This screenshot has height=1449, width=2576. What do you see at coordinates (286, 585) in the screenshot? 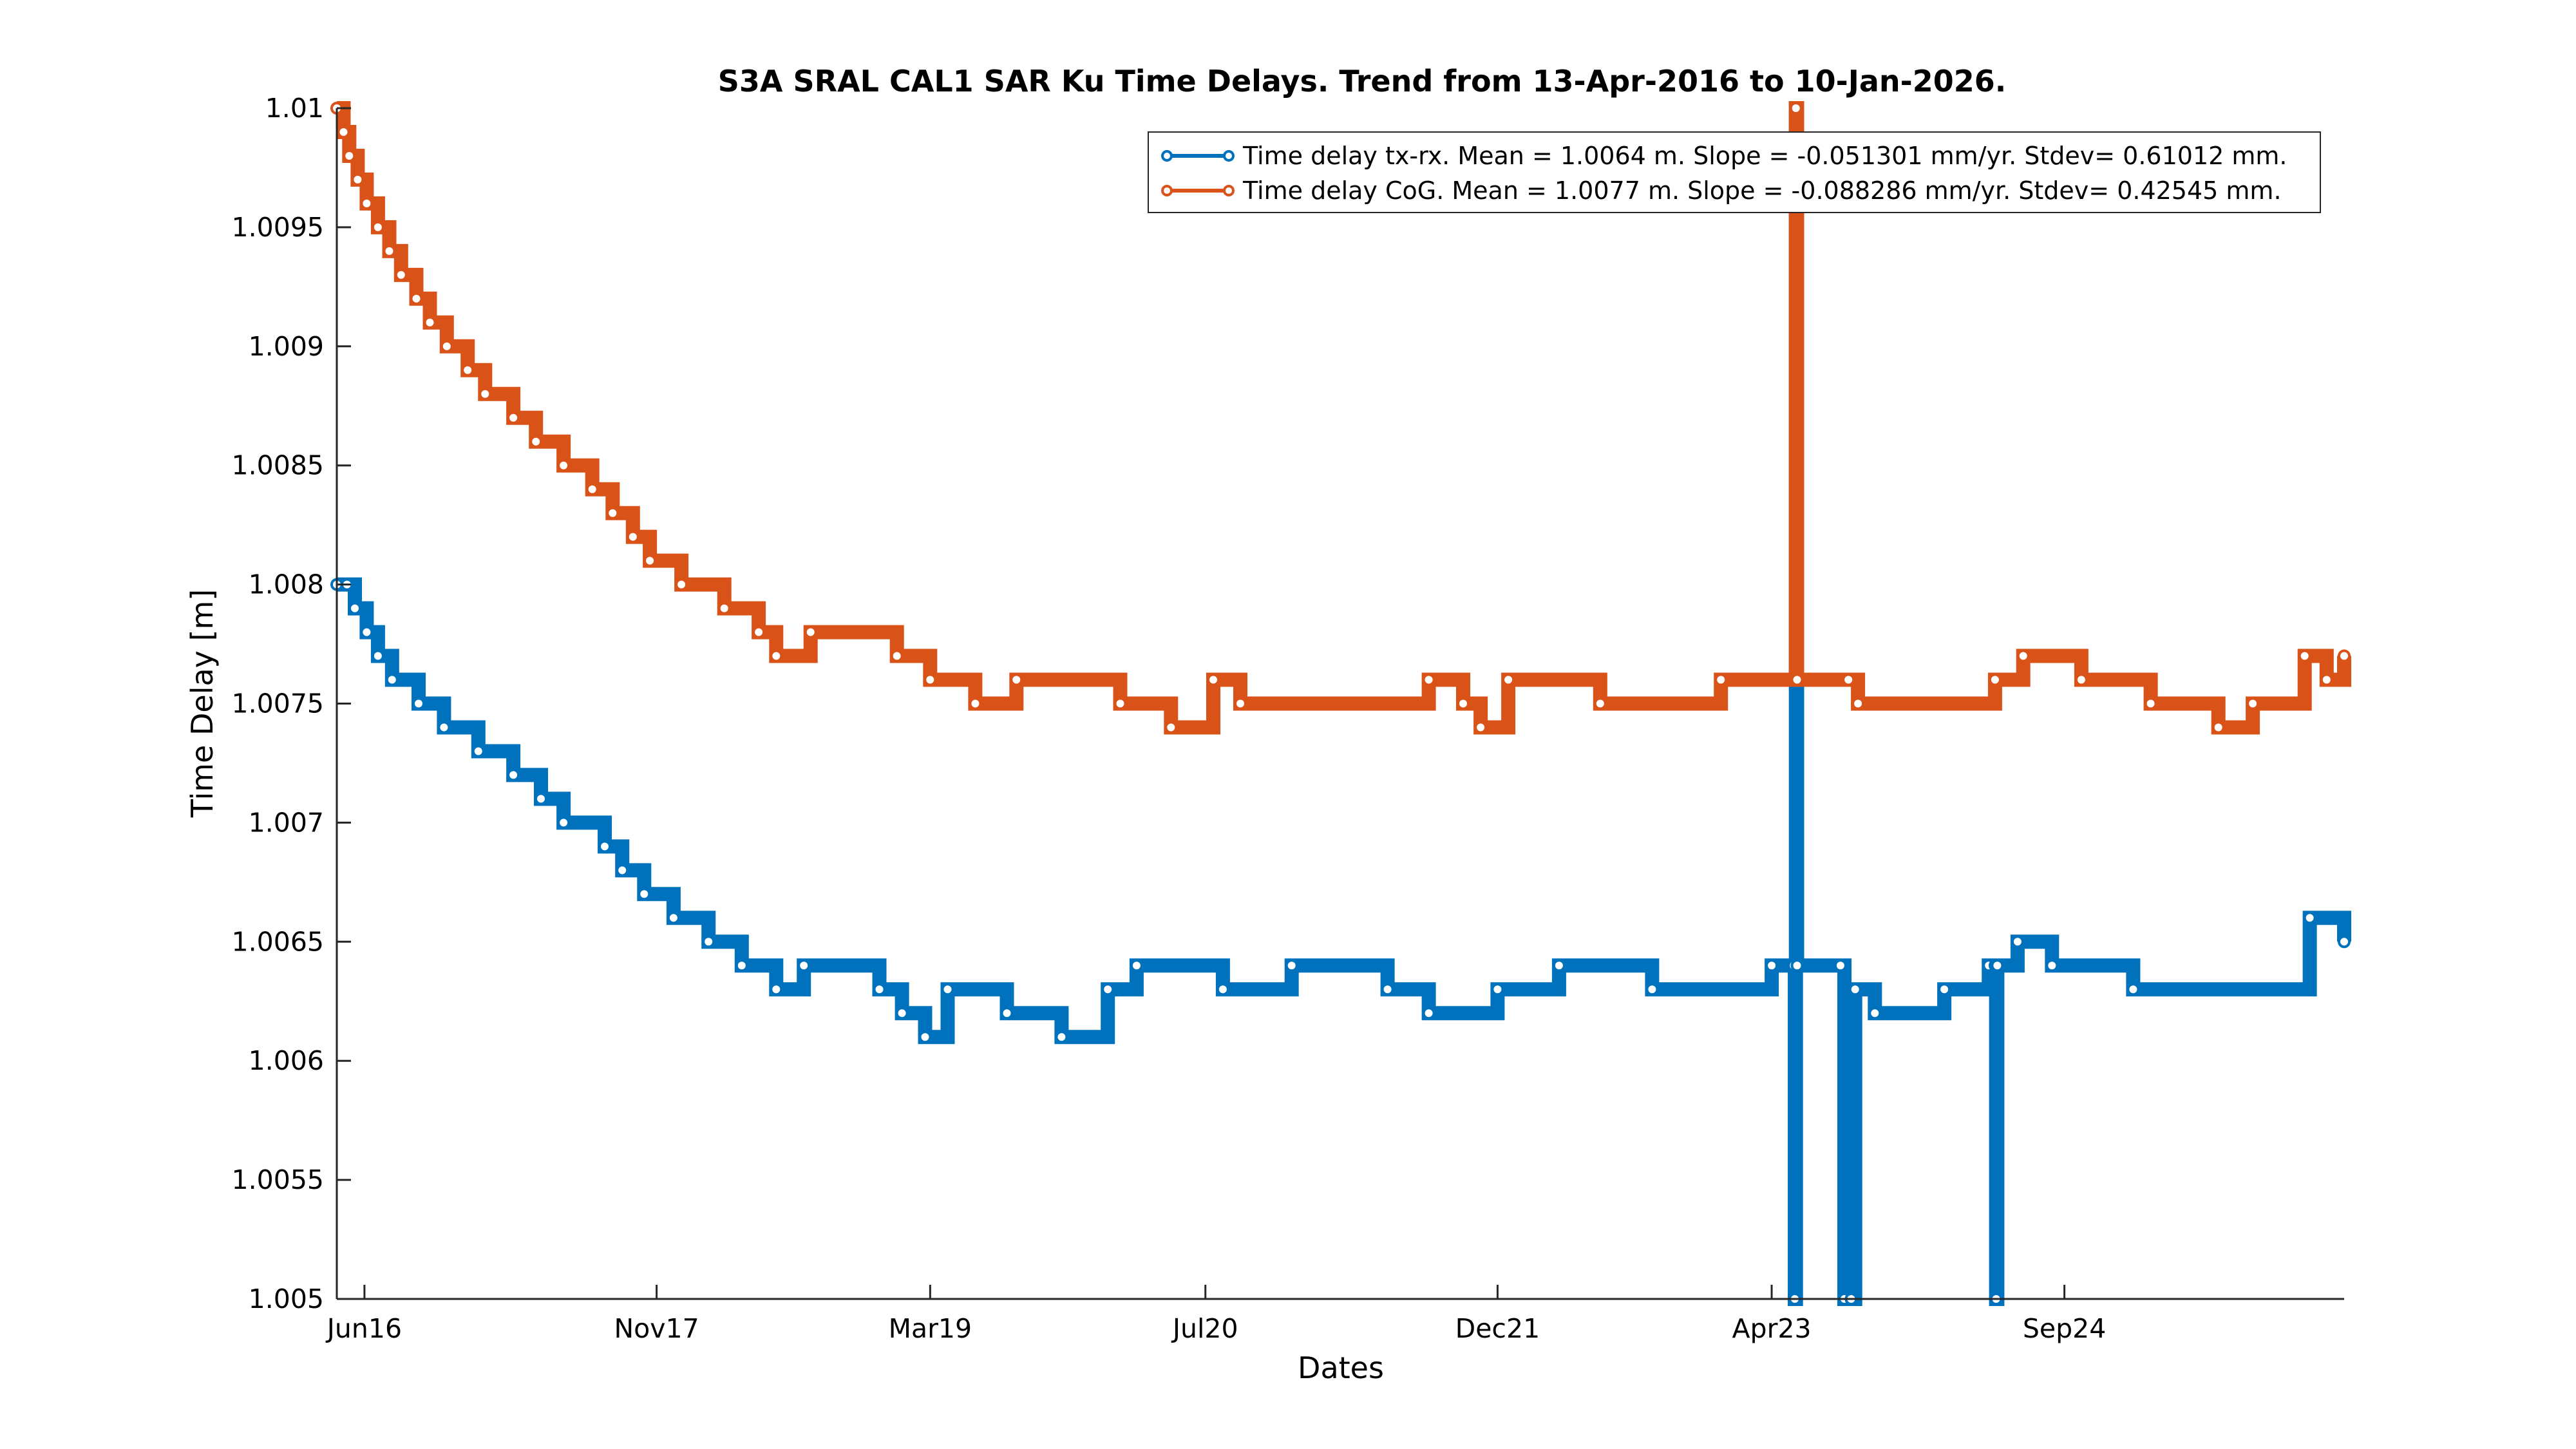
I see `y-tick-label: 1.008` at bounding box center [286, 585].